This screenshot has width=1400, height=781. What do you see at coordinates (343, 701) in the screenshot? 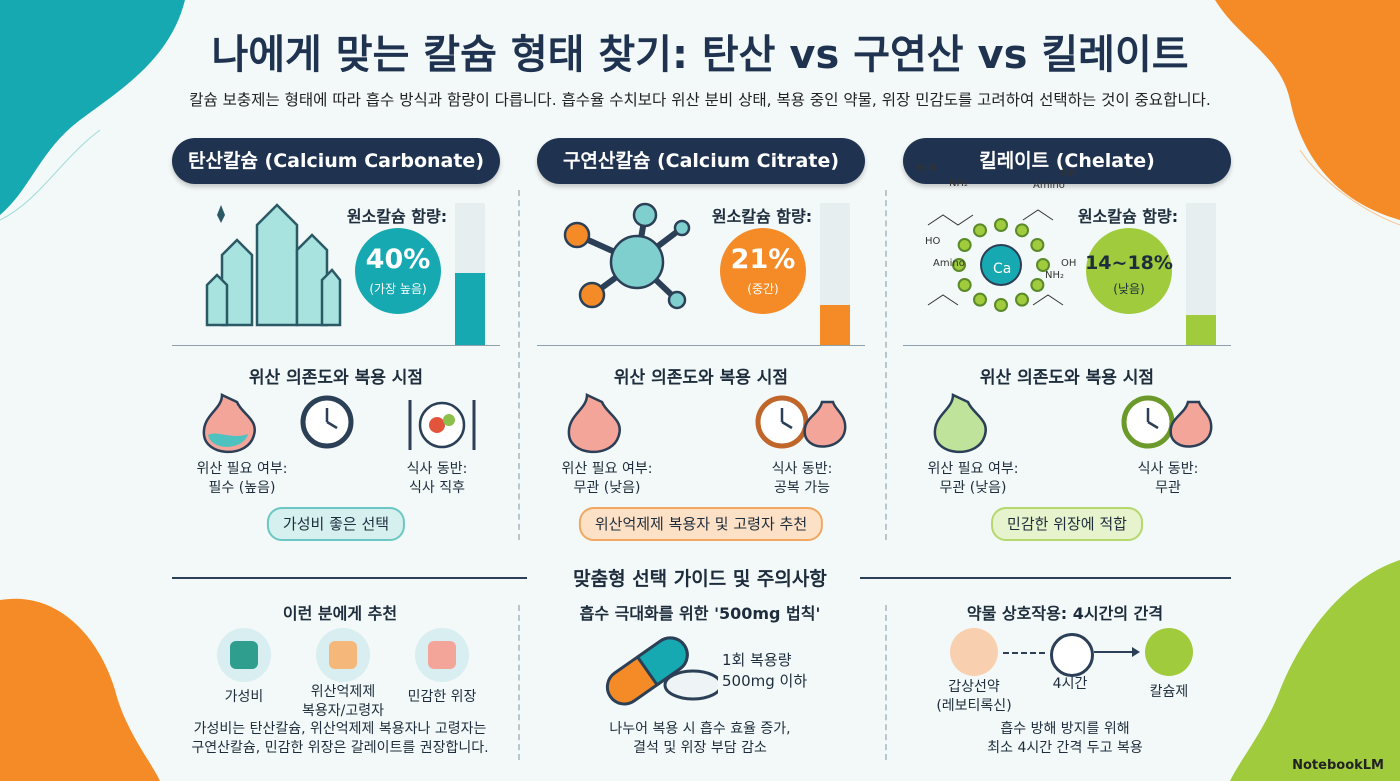
I see `recommend-item: 위산억제제 복용자/고령자` at bounding box center [343, 701].